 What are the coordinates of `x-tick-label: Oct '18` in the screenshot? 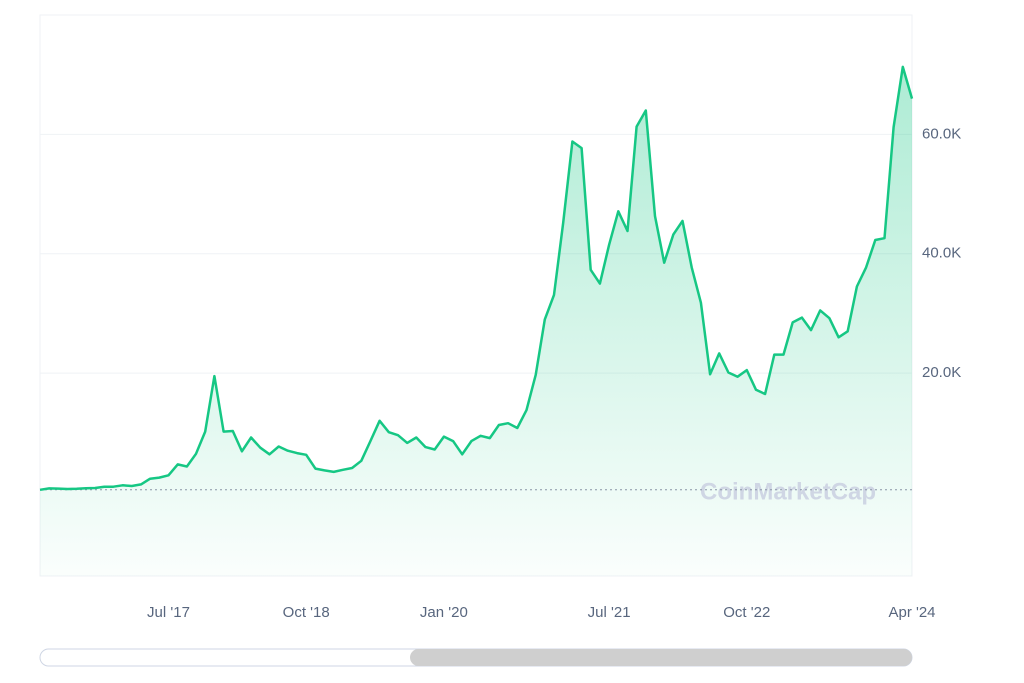 It's located at (306, 612).